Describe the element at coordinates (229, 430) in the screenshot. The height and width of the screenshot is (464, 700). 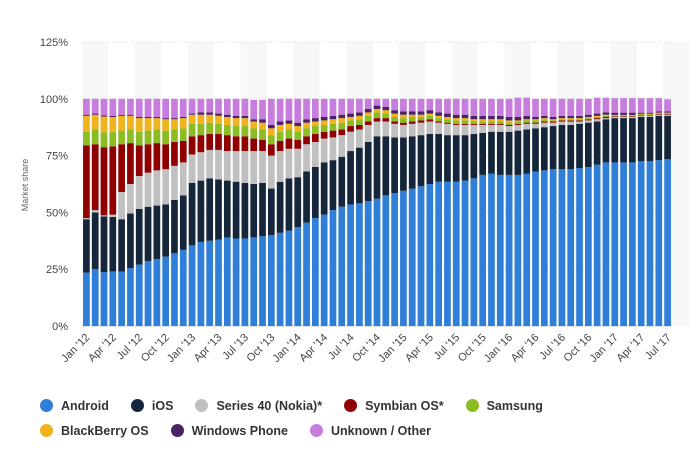
I see `legend-item: Windows Phone` at that location.